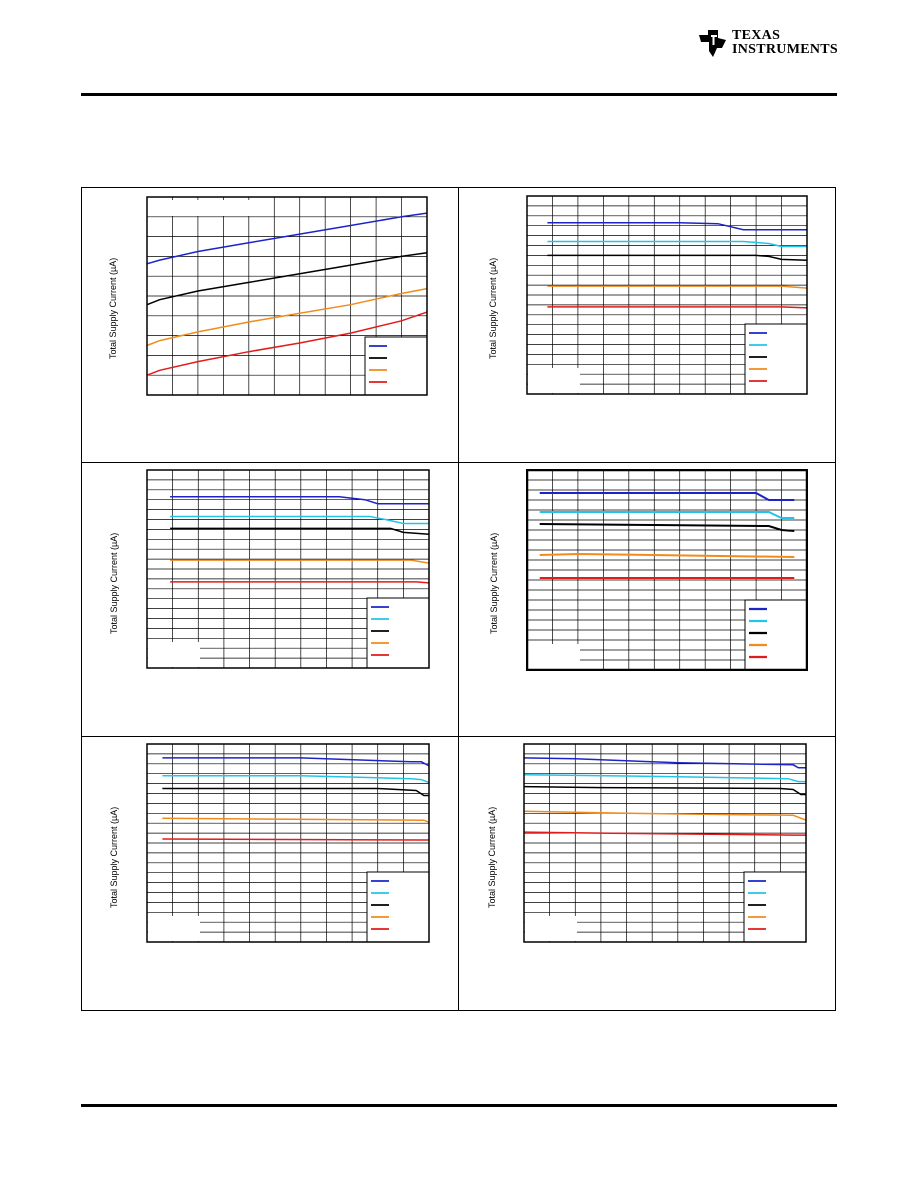 The width and height of the screenshot is (918, 1188). What do you see at coordinates (492, 857) in the screenshot?
I see `y-axis-label-6: Total Supply Current (µA)` at bounding box center [492, 857].